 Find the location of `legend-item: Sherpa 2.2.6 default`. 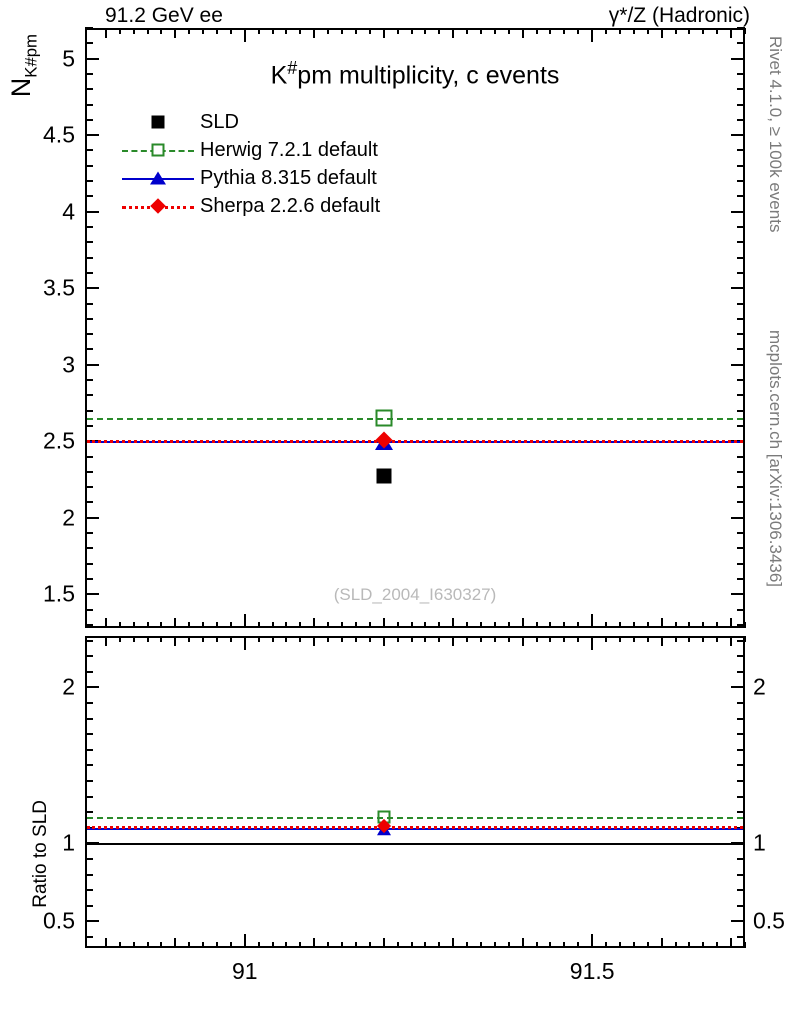

legend-item: Sherpa 2.2.6 default is located at coordinates (251, 206).